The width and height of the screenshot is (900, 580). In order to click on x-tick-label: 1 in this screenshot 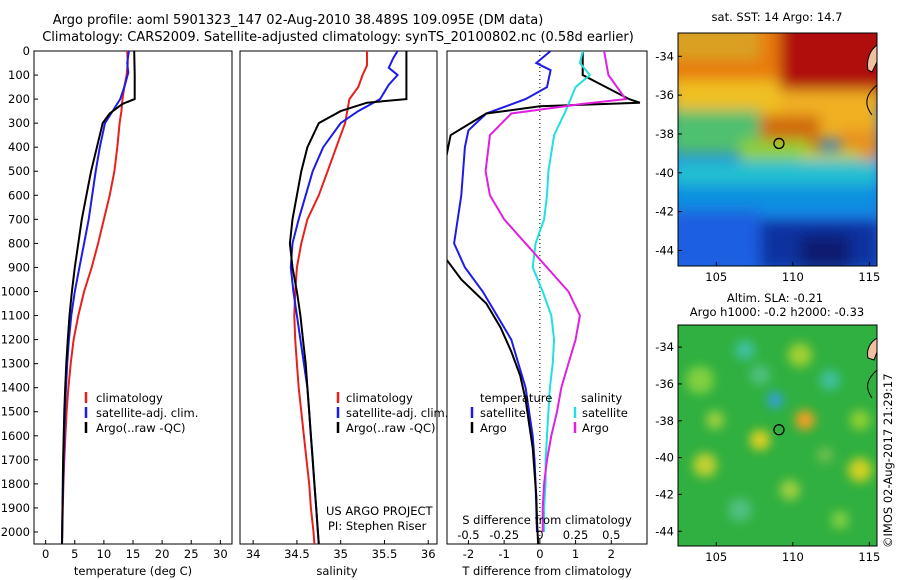, I will do `click(575, 554)`.